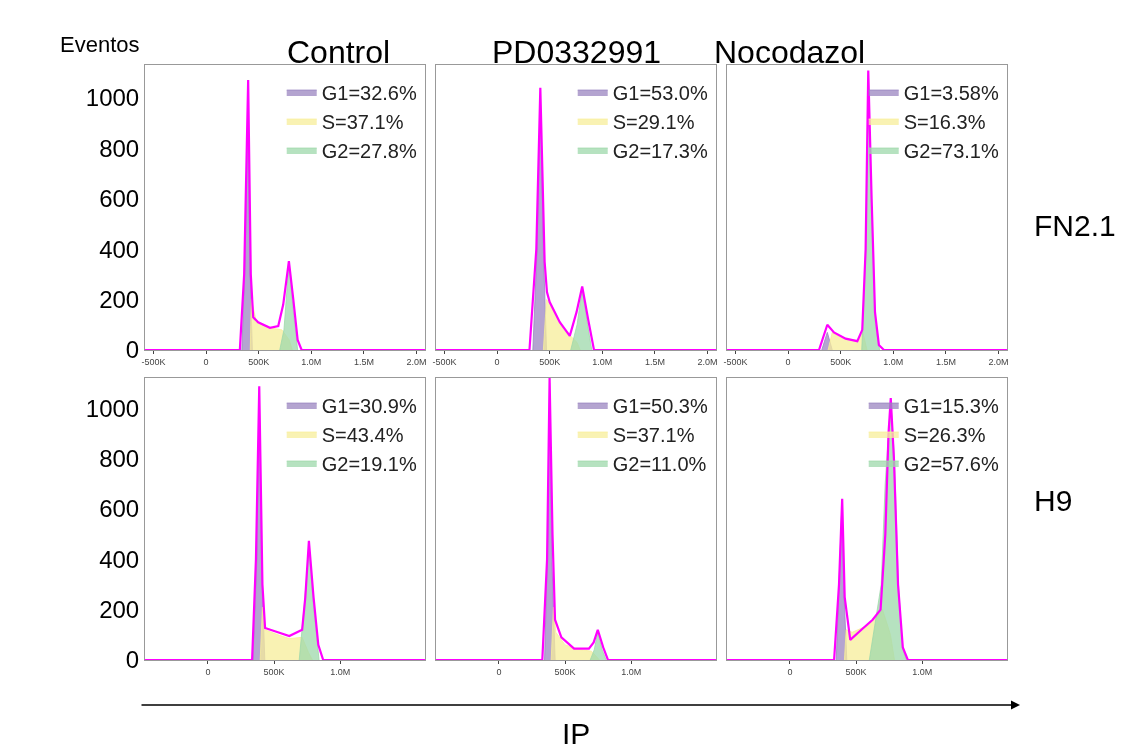 The image size is (1146, 755). What do you see at coordinates (944, 434) in the screenshot?
I see `legend-label: S=26.3%` at bounding box center [944, 434].